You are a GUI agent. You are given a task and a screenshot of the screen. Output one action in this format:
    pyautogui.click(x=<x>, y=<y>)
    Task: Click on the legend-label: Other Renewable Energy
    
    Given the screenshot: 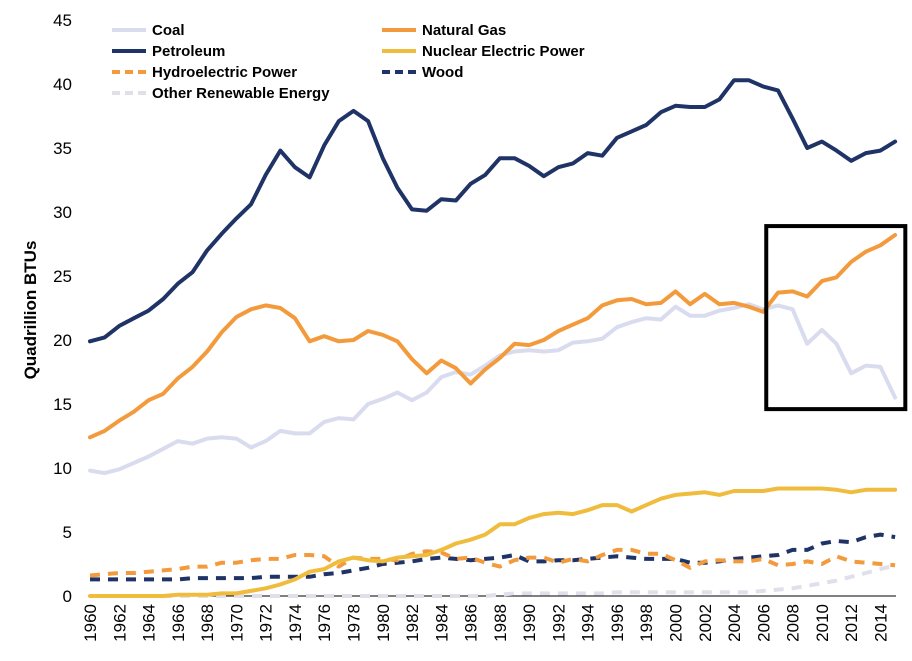 What is the action you would take?
    pyautogui.click(x=241, y=93)
    